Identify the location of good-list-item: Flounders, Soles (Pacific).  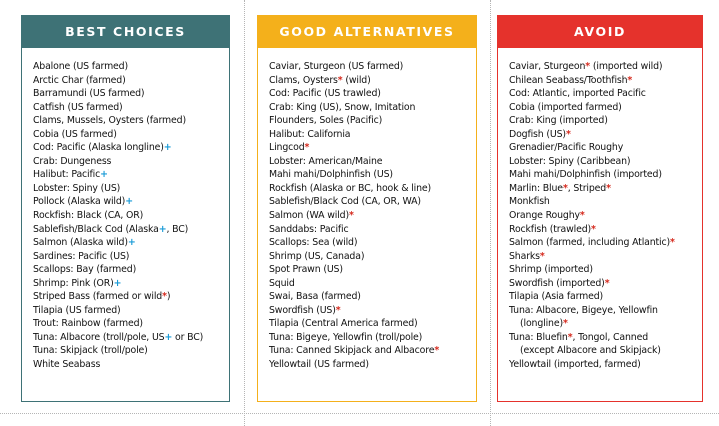
(372, 121).